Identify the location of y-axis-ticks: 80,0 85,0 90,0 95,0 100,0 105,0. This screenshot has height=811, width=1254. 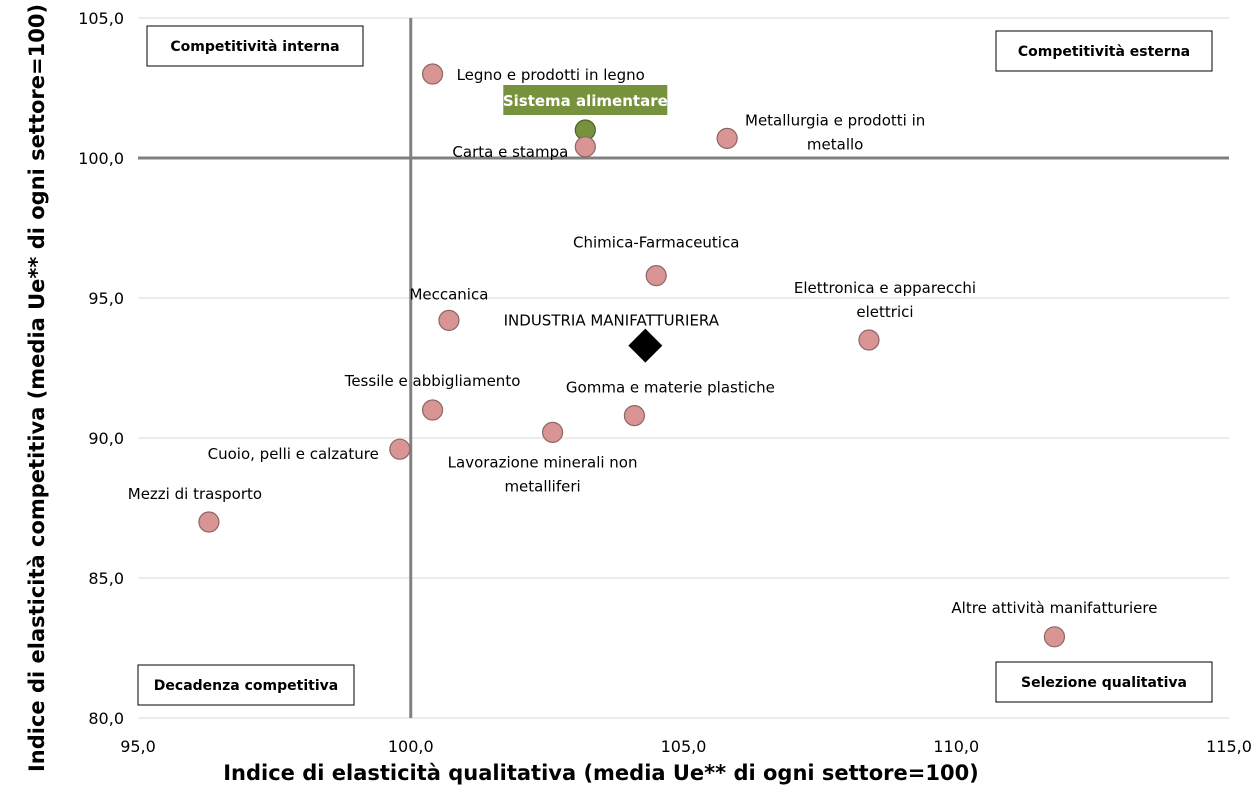
(101, 368).